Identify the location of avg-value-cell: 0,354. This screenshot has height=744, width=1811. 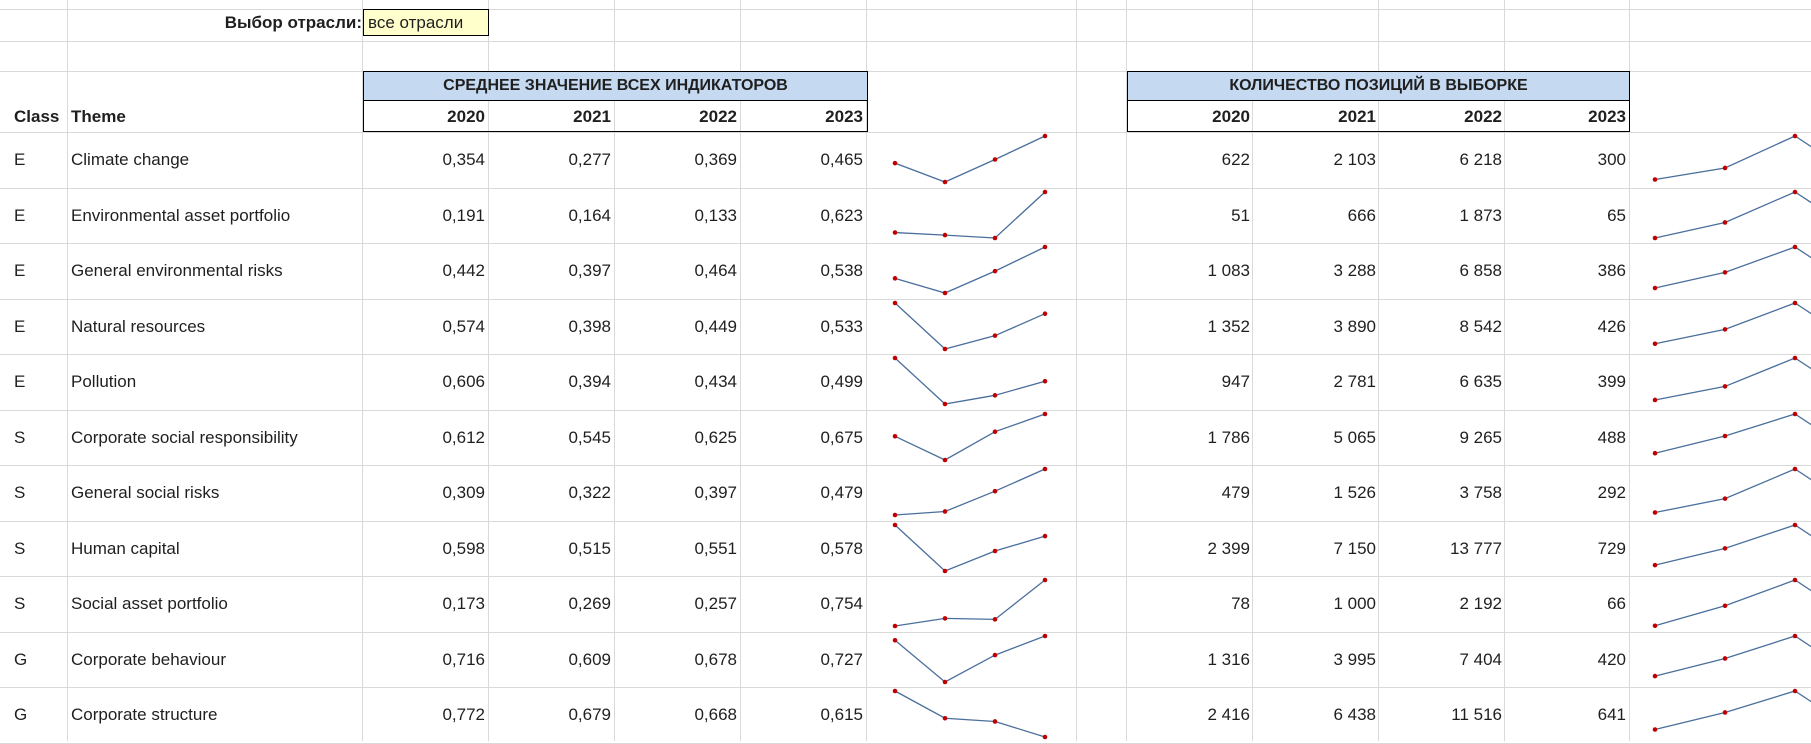
(463, 159).